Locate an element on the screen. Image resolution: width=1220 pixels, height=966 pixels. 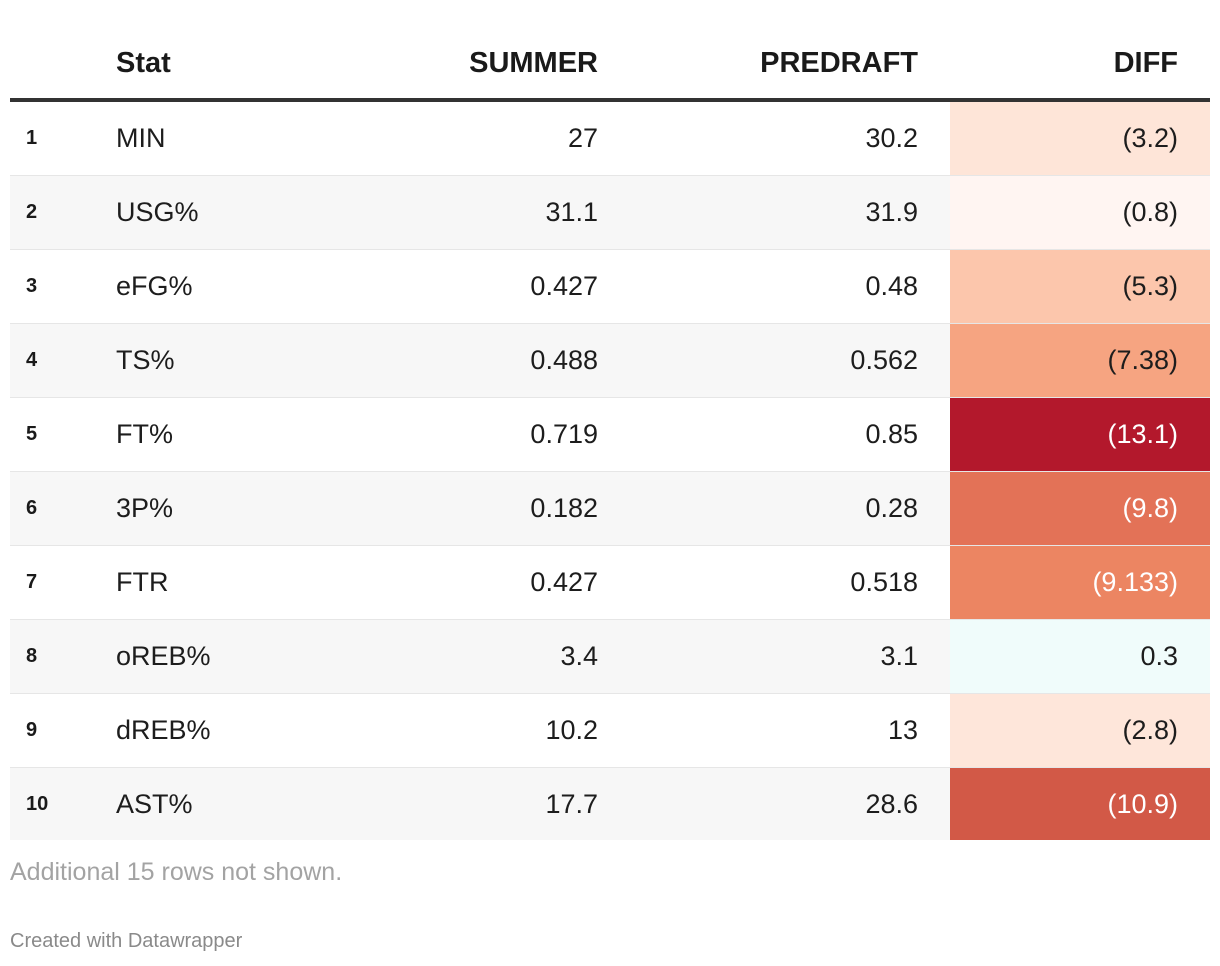
table-row: 4 TS% 0.488 0.562 (7.38) is located at coordinates (610, 360).